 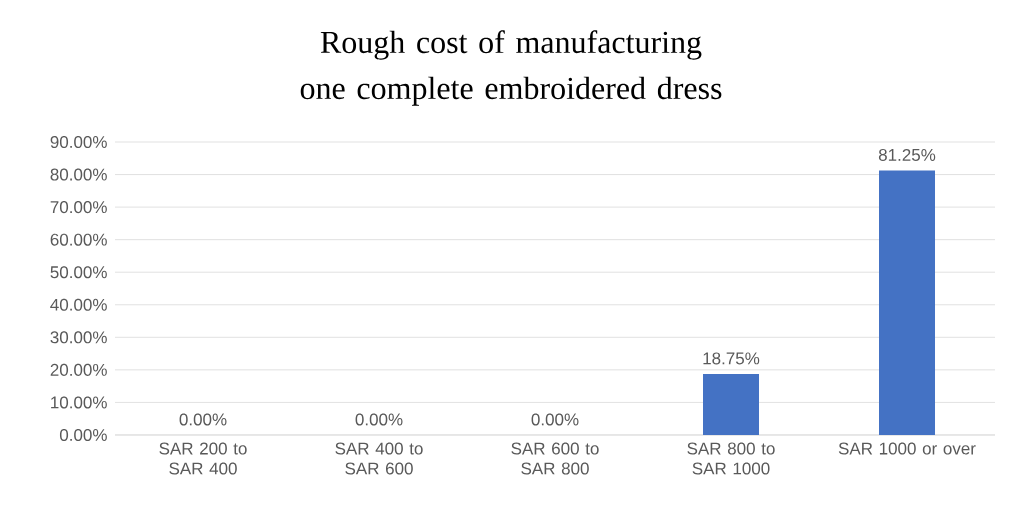 I want to click on x-tick-label: SAR 800 to SAR 1000, so click(x=731, y=458).